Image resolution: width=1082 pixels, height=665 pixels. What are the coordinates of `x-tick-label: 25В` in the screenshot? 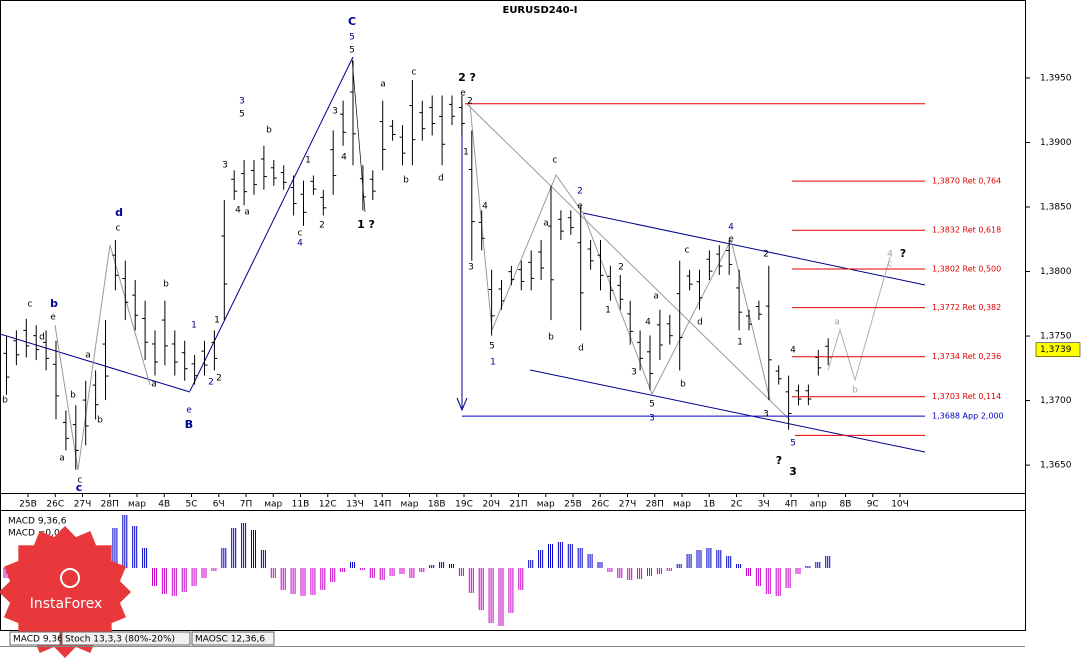 It's located at (28, 505).